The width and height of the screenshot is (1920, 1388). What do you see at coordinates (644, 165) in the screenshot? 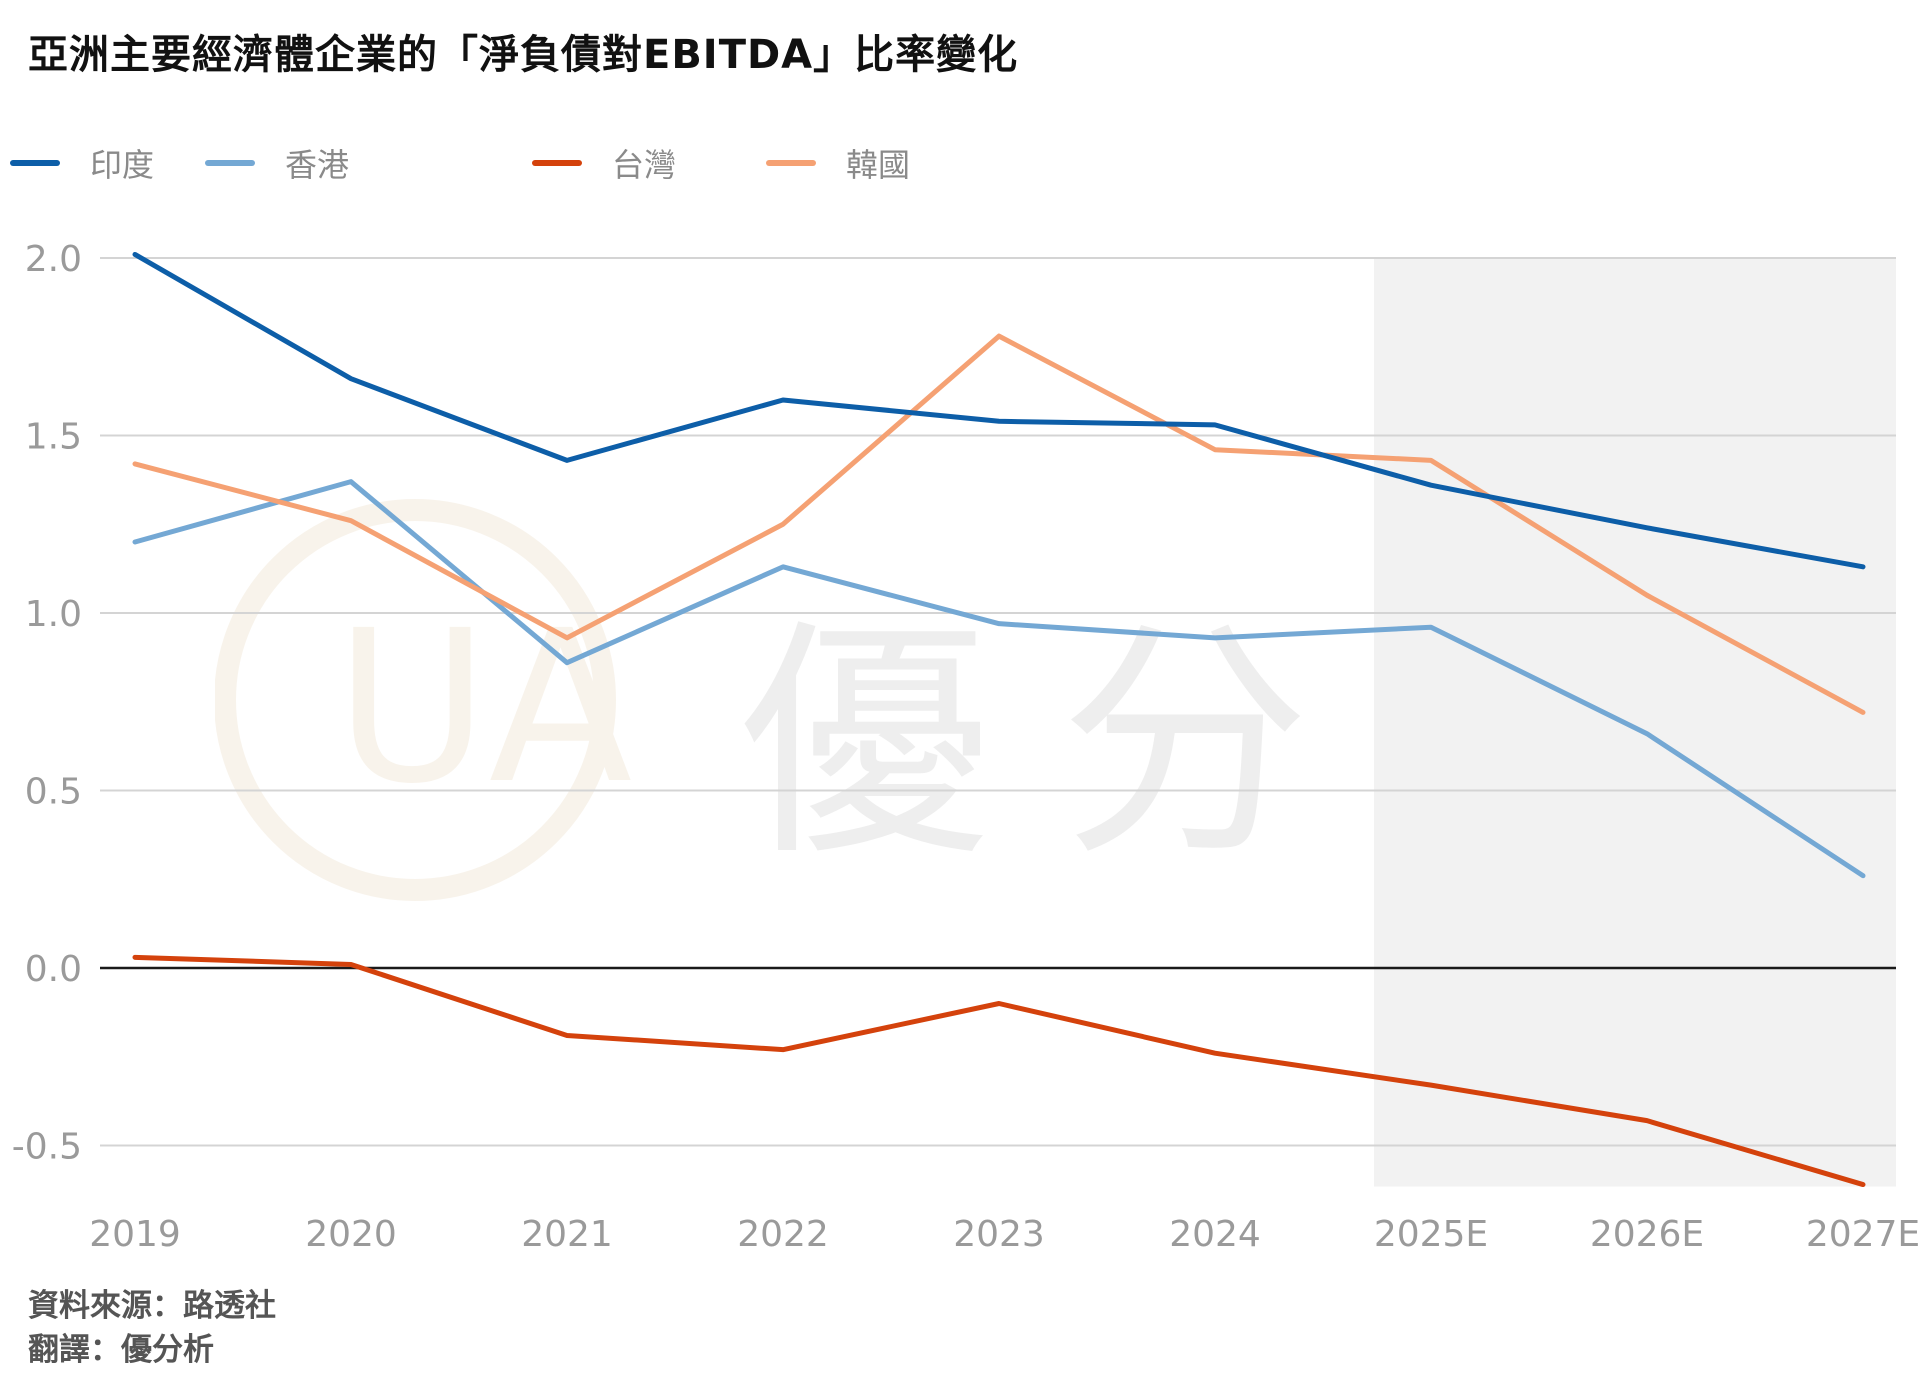
I see `legend-label-taiwan: 台灣` at bounding box center [644, 165].